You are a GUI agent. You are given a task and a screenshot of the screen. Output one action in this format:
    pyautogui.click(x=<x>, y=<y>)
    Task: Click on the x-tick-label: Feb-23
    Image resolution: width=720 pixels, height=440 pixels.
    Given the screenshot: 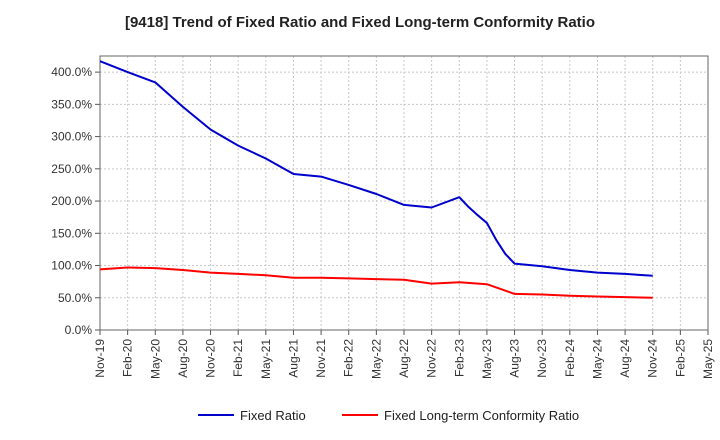 What is the action you would take?
    pyautogui.click(x=459, y=358)
    